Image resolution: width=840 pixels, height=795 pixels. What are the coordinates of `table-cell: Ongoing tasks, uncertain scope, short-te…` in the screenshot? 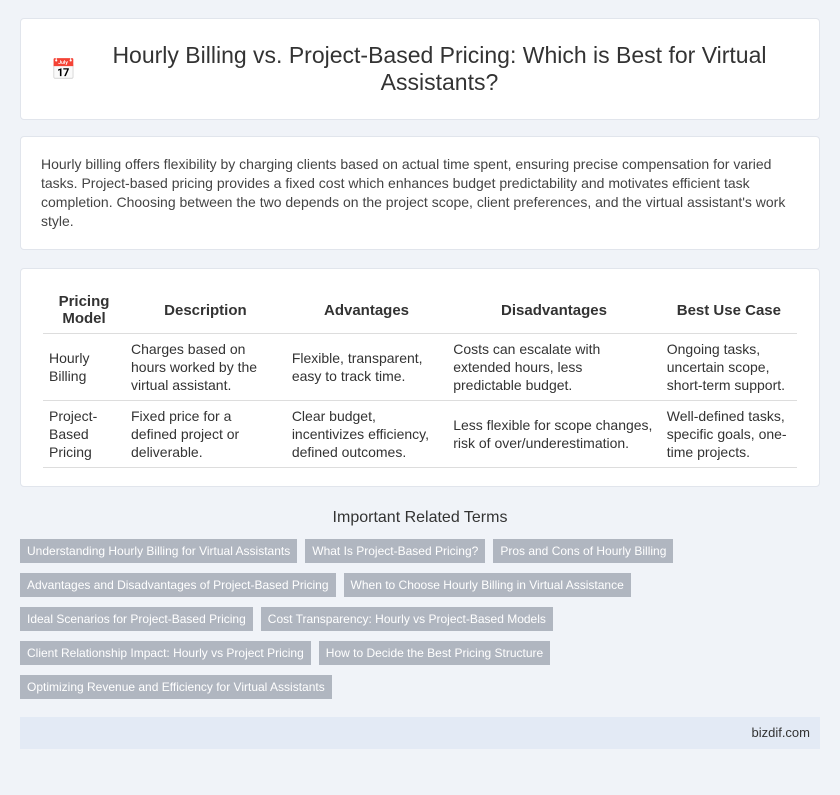 It's located at (728, 367).